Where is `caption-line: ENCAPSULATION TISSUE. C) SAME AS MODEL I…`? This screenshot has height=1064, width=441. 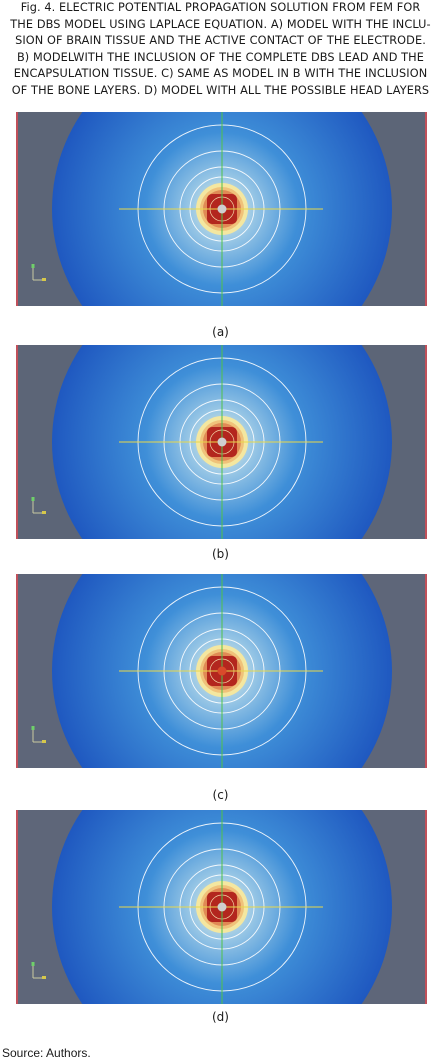 caption-line: ENCAPSULATION TISSUE. C) SAME AS MODEL I… is located at coordinates (220, 73).